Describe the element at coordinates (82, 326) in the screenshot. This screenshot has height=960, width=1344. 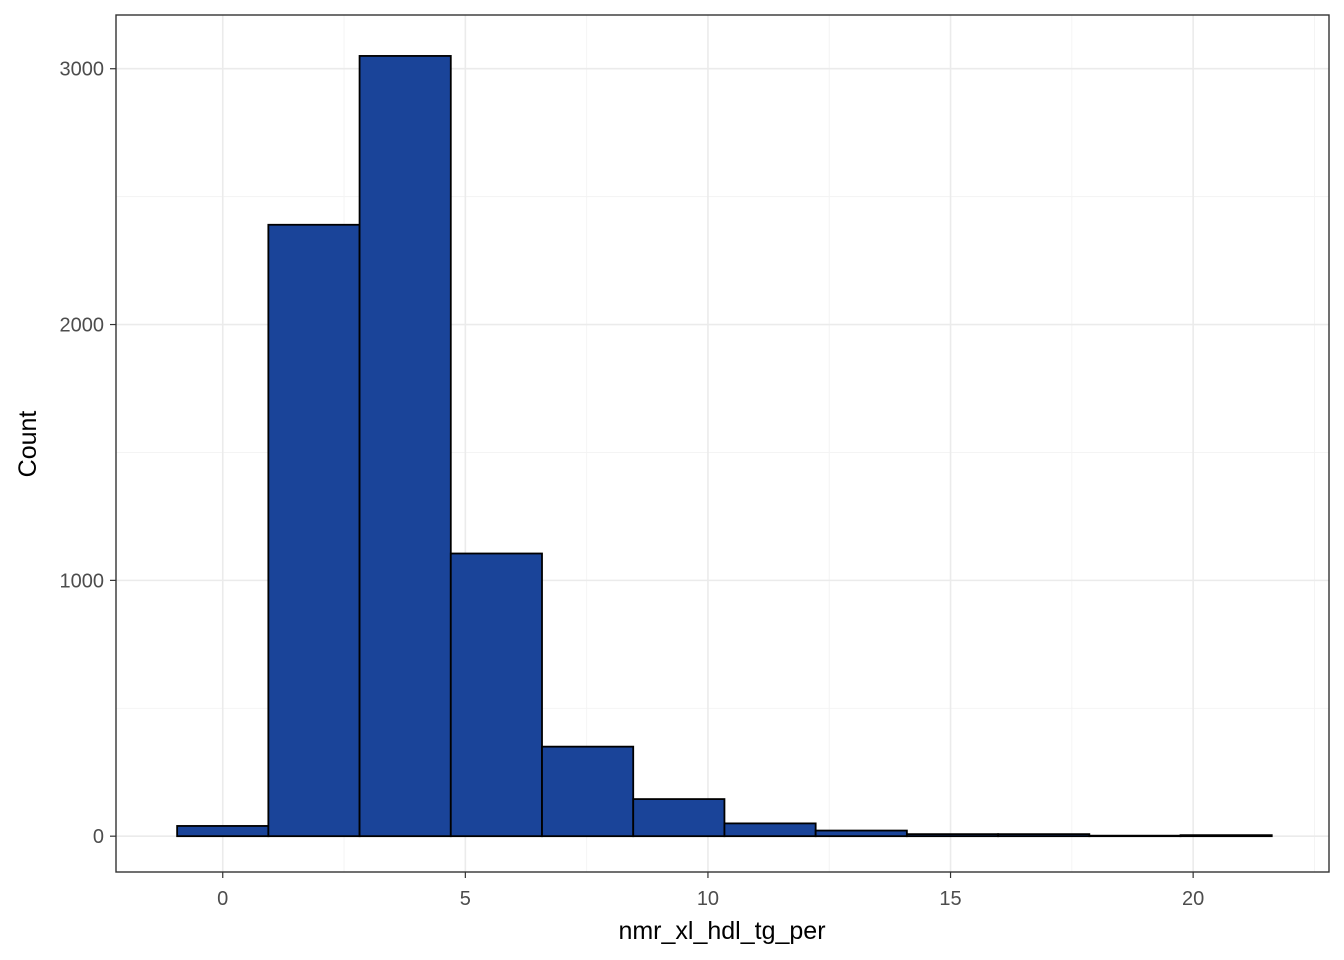
I see `y-tick-label: 2000` at that location.